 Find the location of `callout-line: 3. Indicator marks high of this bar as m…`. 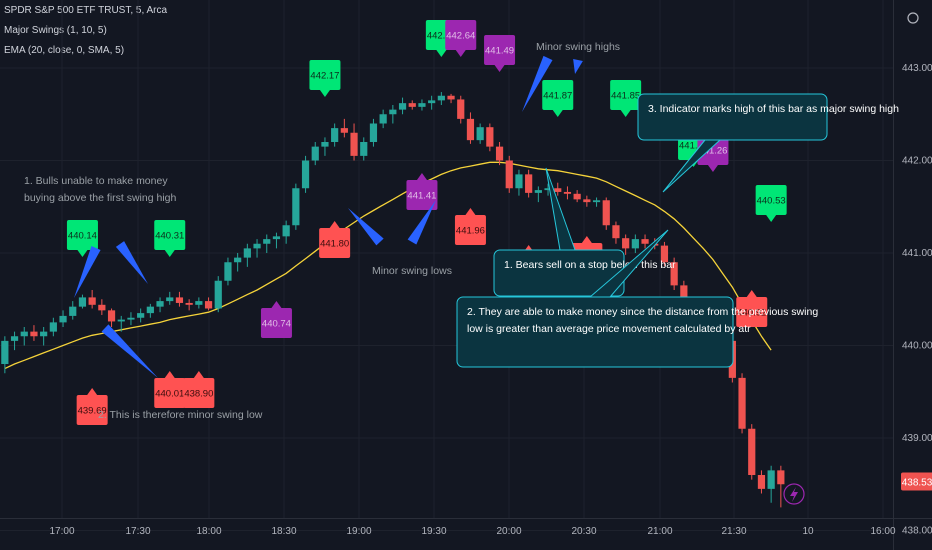

callout-line: 3. Indicator marks high of this bar as m… is located at coordinates (773, 109).